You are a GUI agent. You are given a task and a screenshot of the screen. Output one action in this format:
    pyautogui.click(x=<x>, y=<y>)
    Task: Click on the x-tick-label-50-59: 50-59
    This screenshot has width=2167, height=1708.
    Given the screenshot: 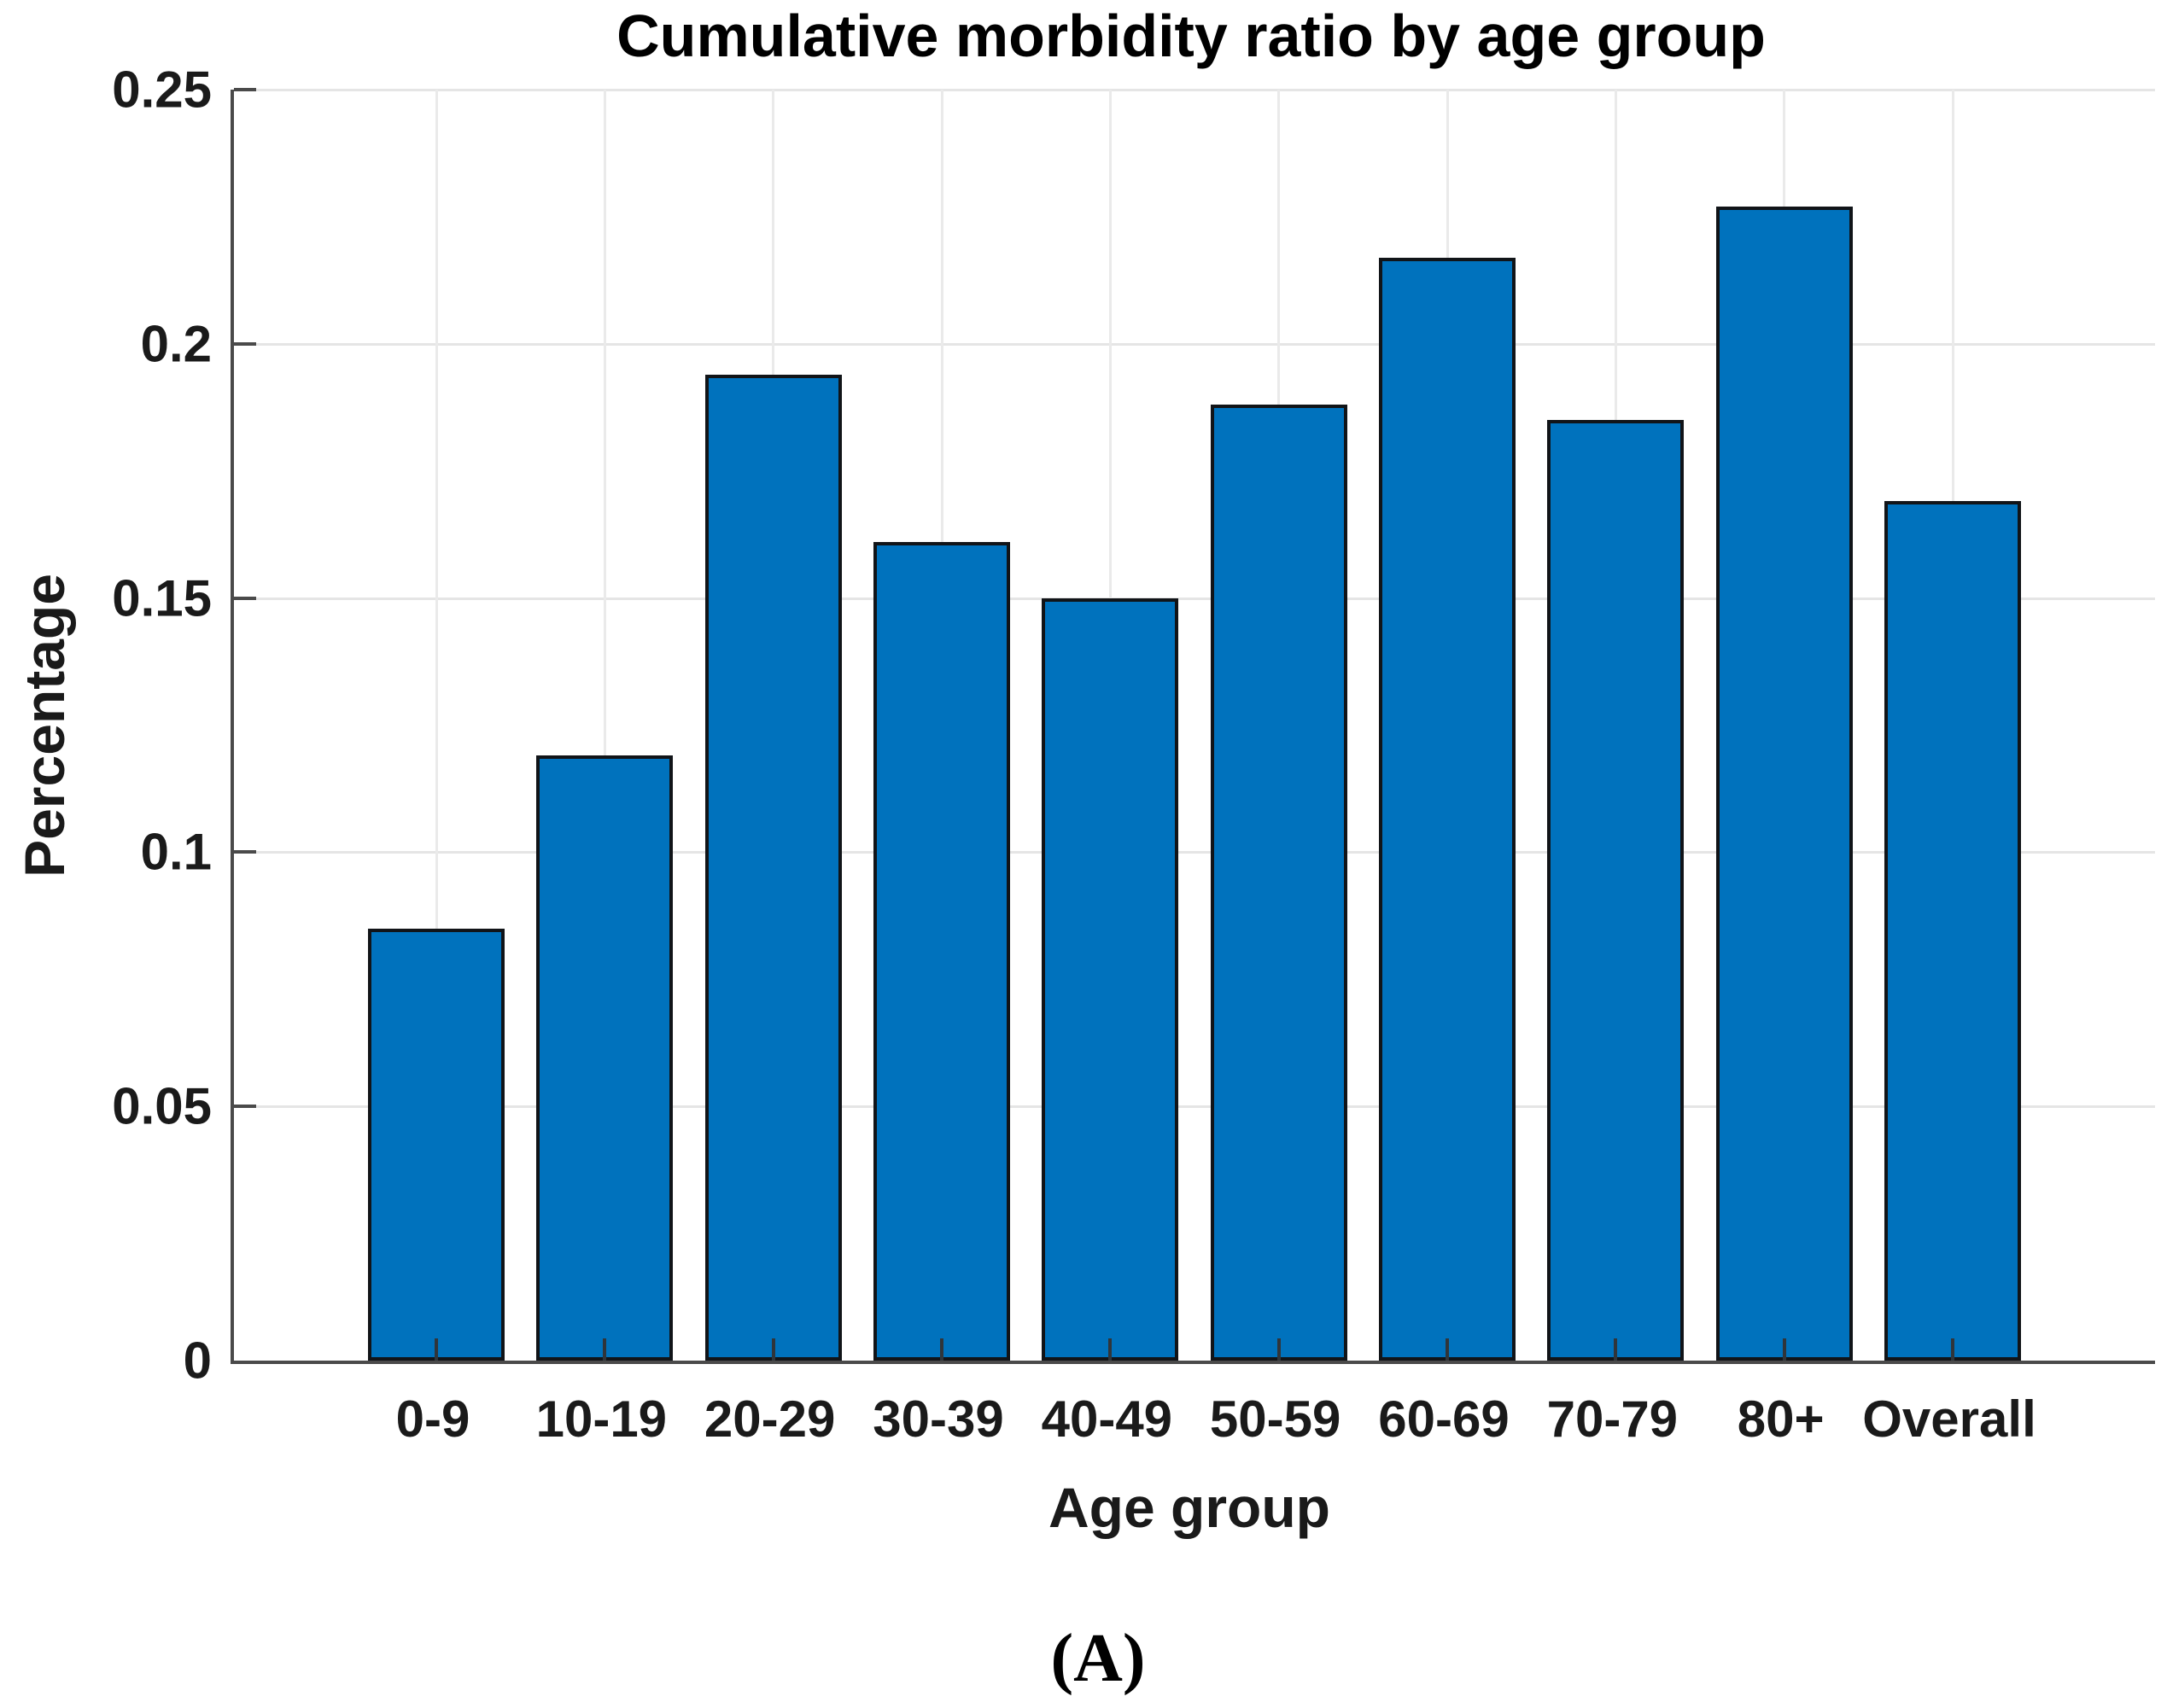 What is the action you would take?
    pyautogui.click(x=1275, y=1419)
    